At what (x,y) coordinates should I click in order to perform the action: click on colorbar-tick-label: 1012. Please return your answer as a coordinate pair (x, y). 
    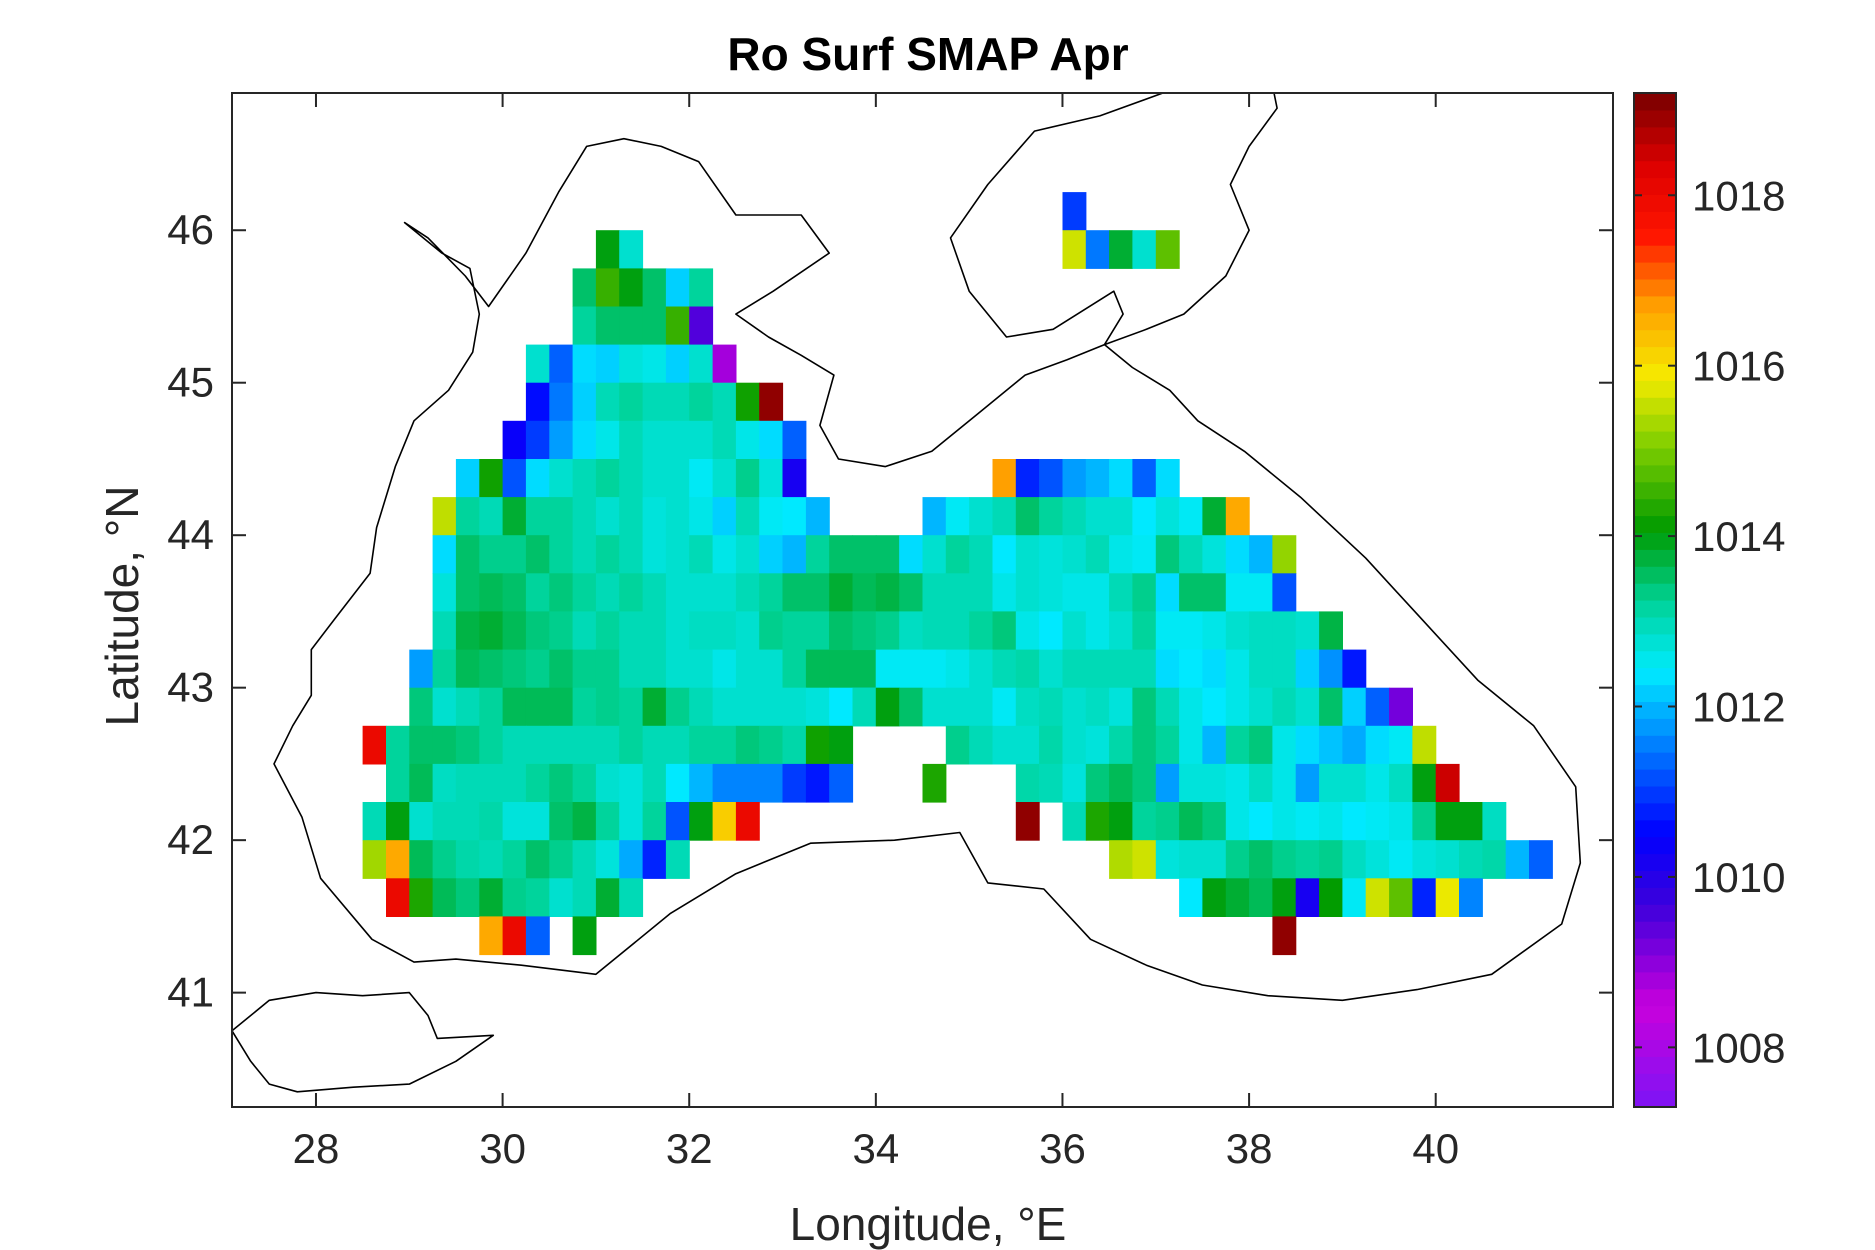
    Looking at the image, I should click on (1738, 707).